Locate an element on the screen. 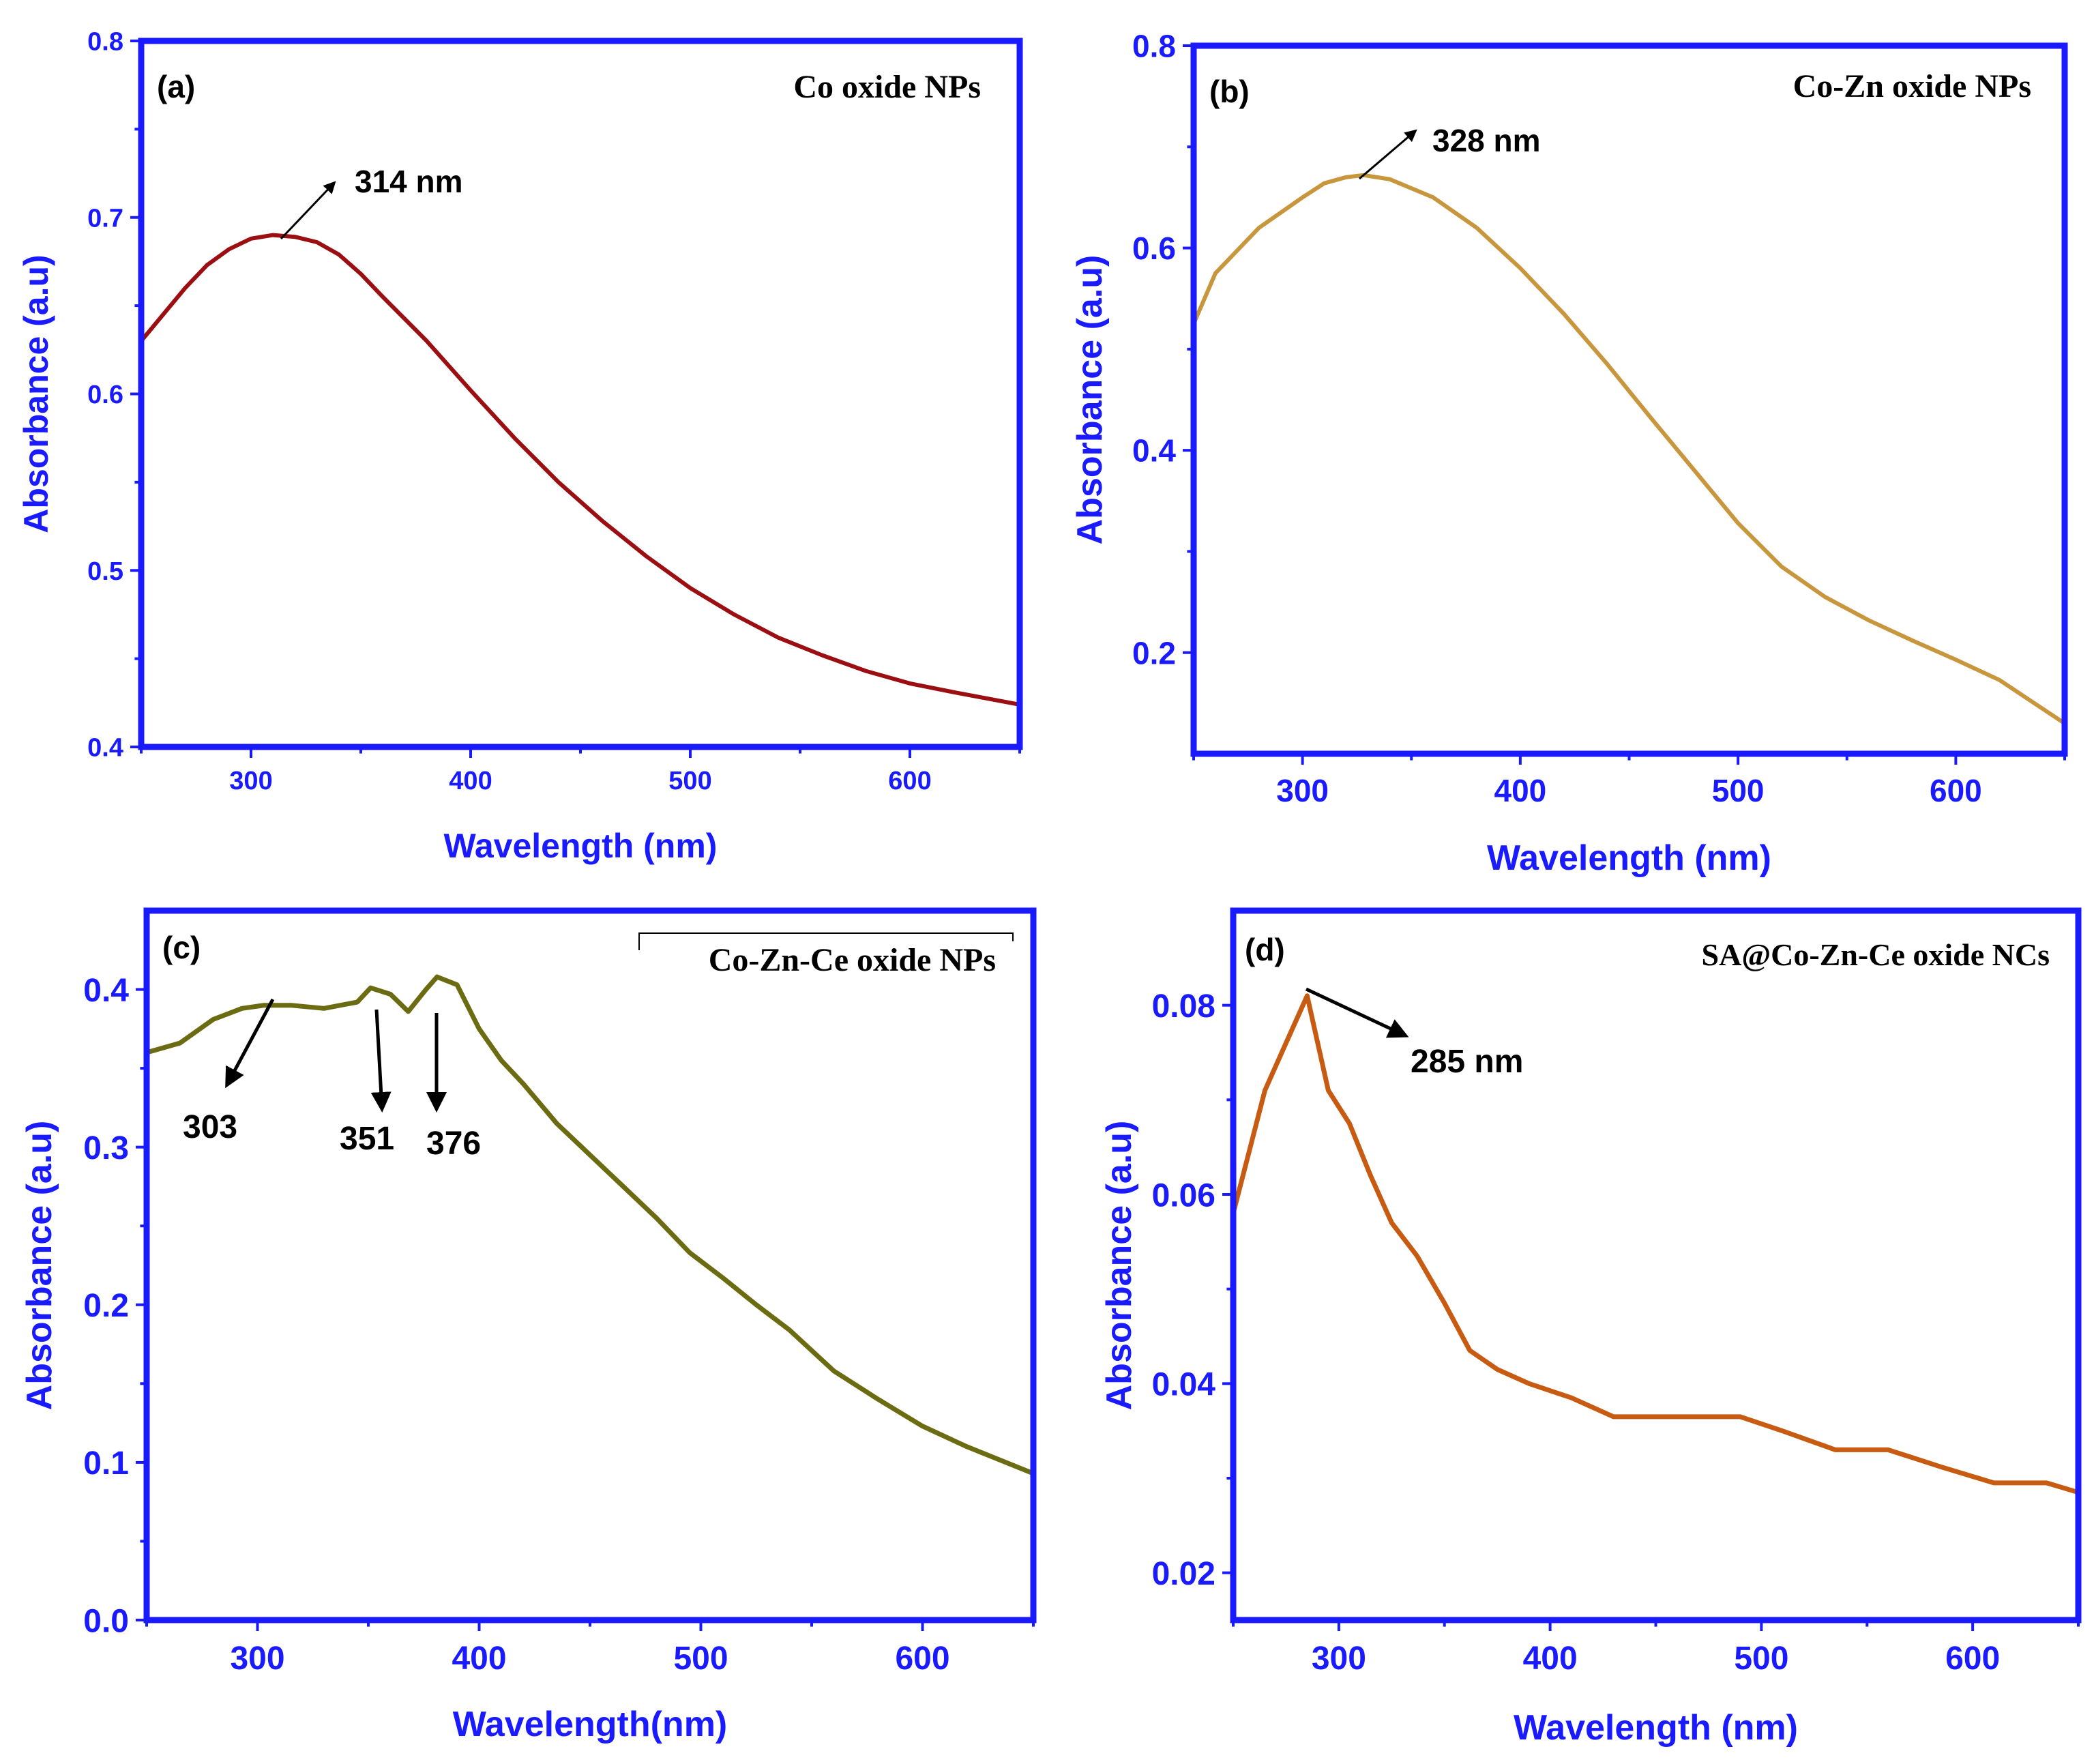  x-axis-label: Wavelength(nm) is located at coordinates (590, 1724).